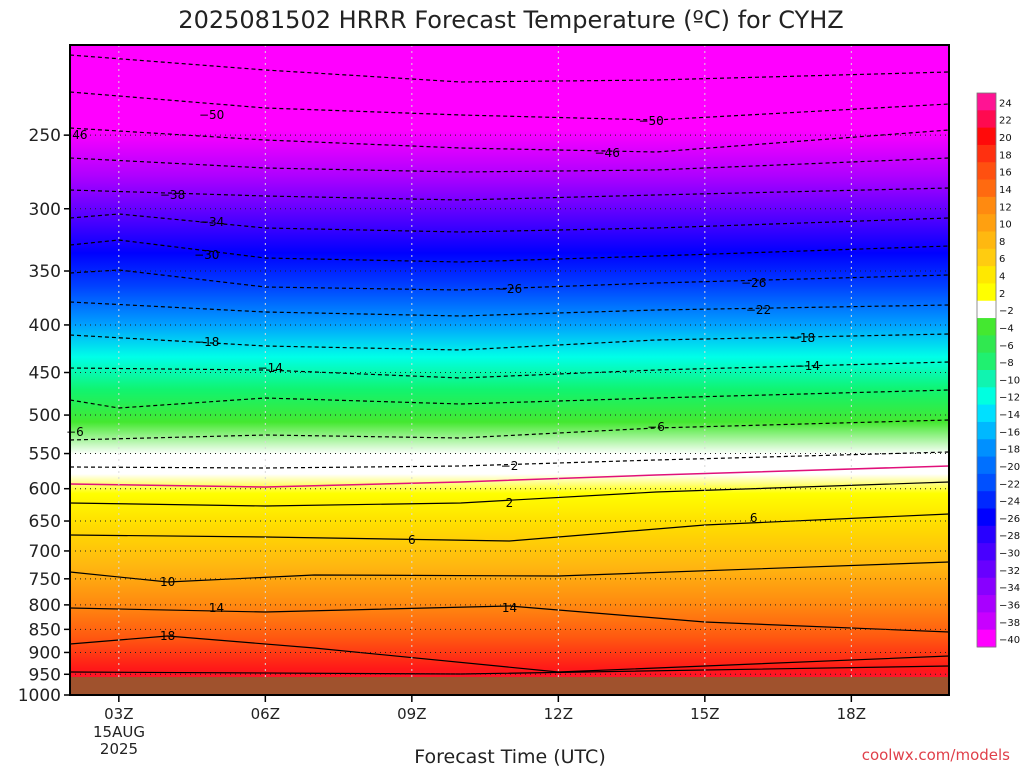 Image resolution: width=1024 pixels, height=768 pixels. Describe the element at coordinates (1009, 519) in the screenshot. I see `colorbar-label: −26` at that location.